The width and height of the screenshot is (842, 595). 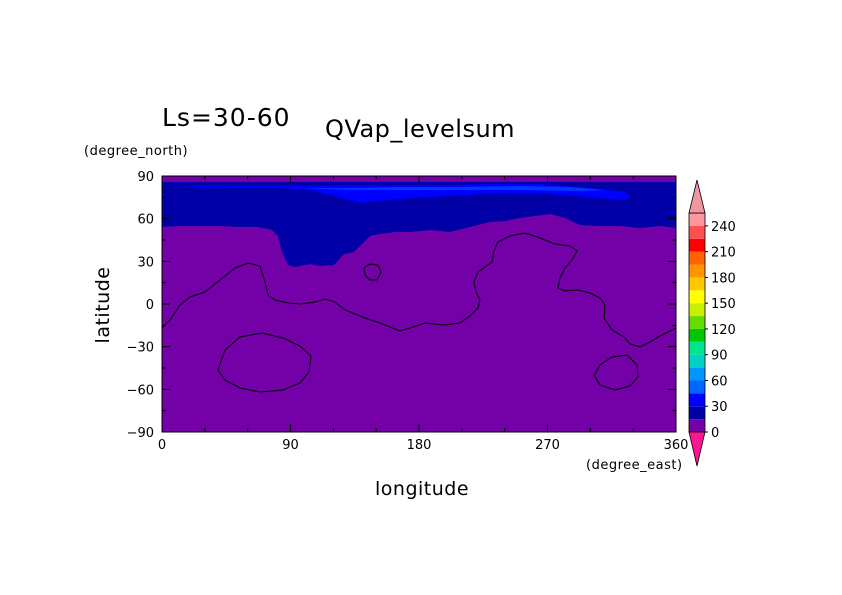 What do you see at coordinates (226, 117) in the screenshot?
I see `chart-subtitle: Ls=30-60` at bounding box center [226, 117].